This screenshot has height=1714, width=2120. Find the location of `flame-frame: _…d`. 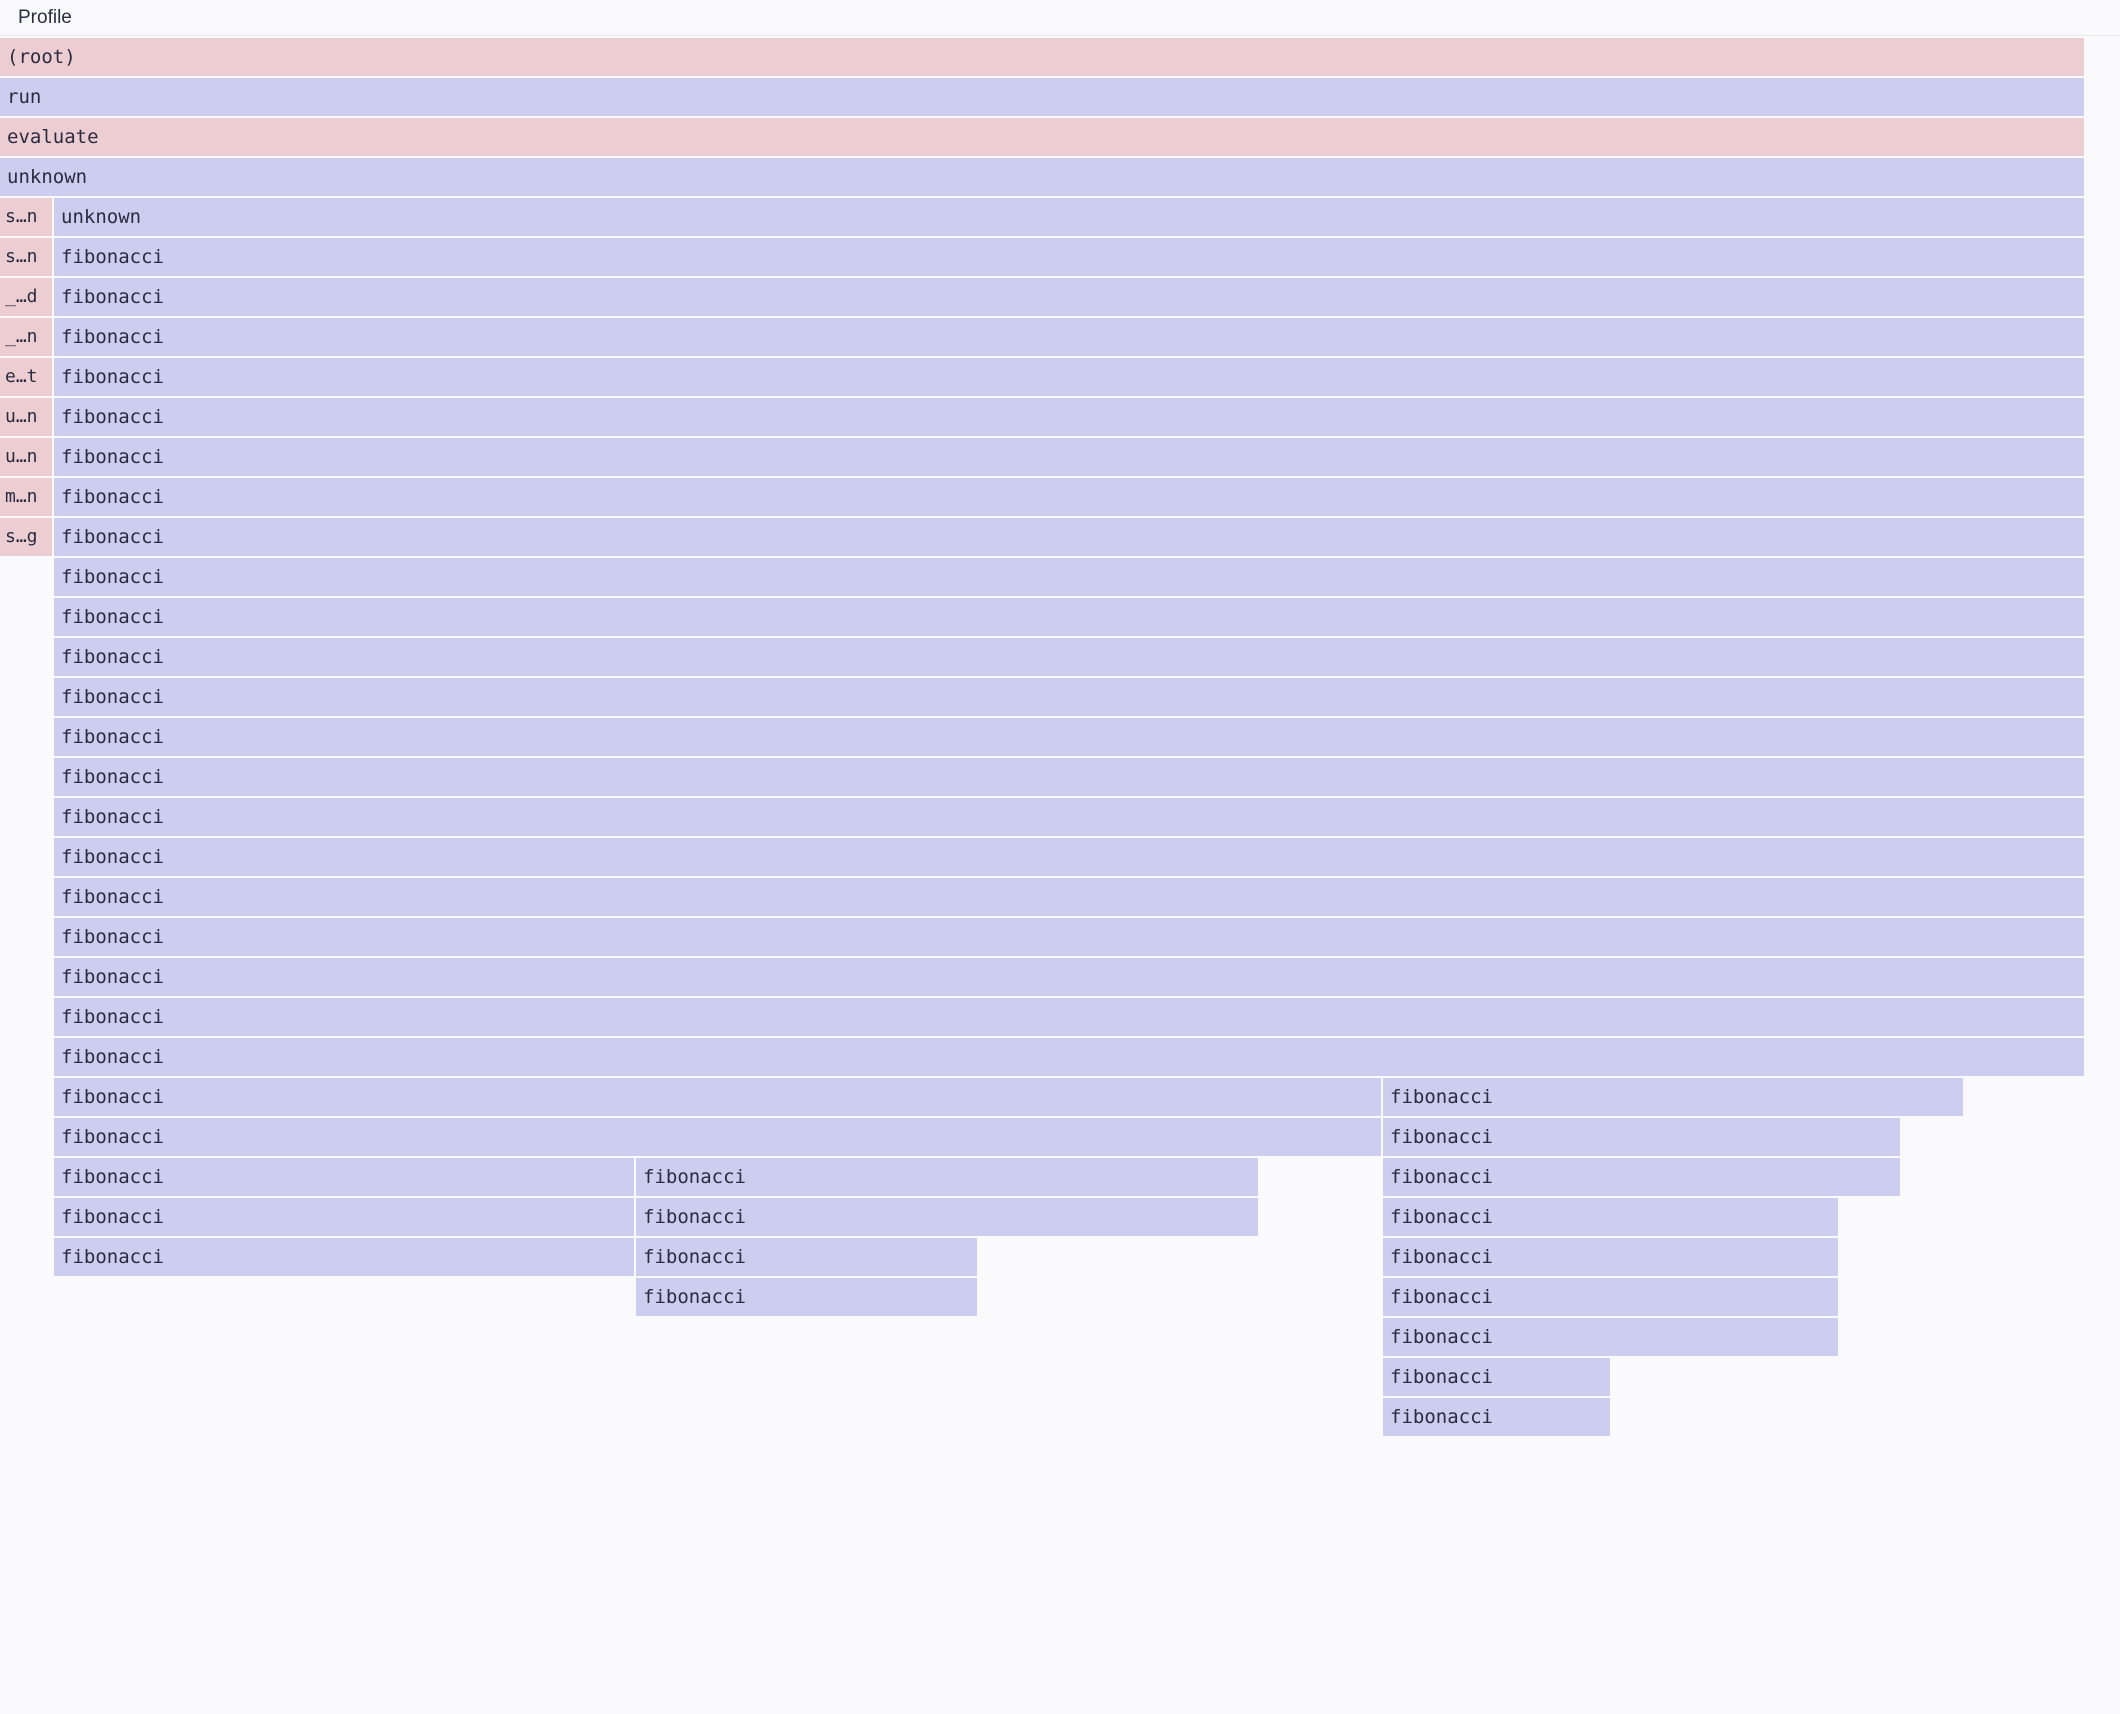

flame-frame: _…d is located at coordinates (26, 297).